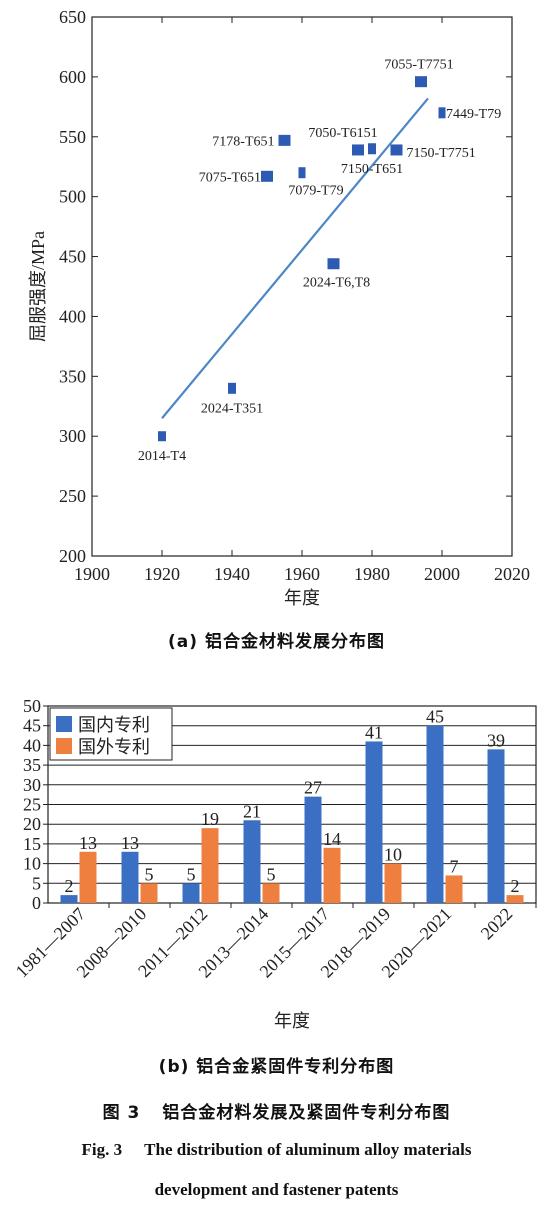 The image size is (553, 1217). Describe the element at coordinates (497, 924) in the screenshot. I see `x-tick-label: 2022` at that location.